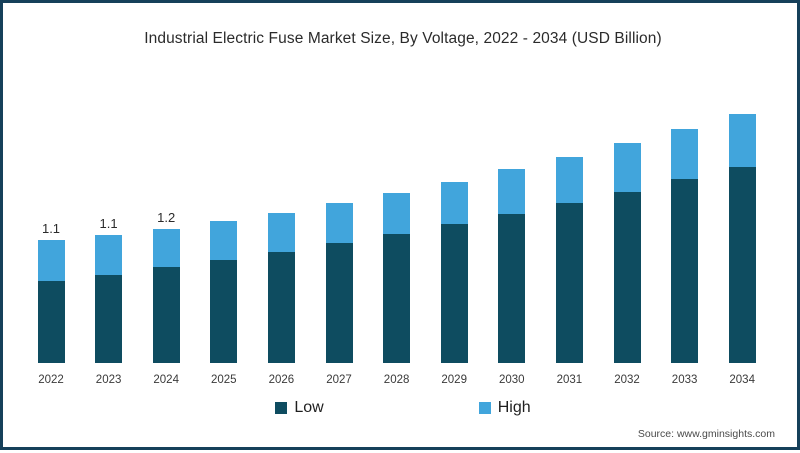 The image size is (800, 453). What do you see at coordinates (514, 407) in the screenshot?
I see `legend-label-high: High` at bounding box center [514, 407].